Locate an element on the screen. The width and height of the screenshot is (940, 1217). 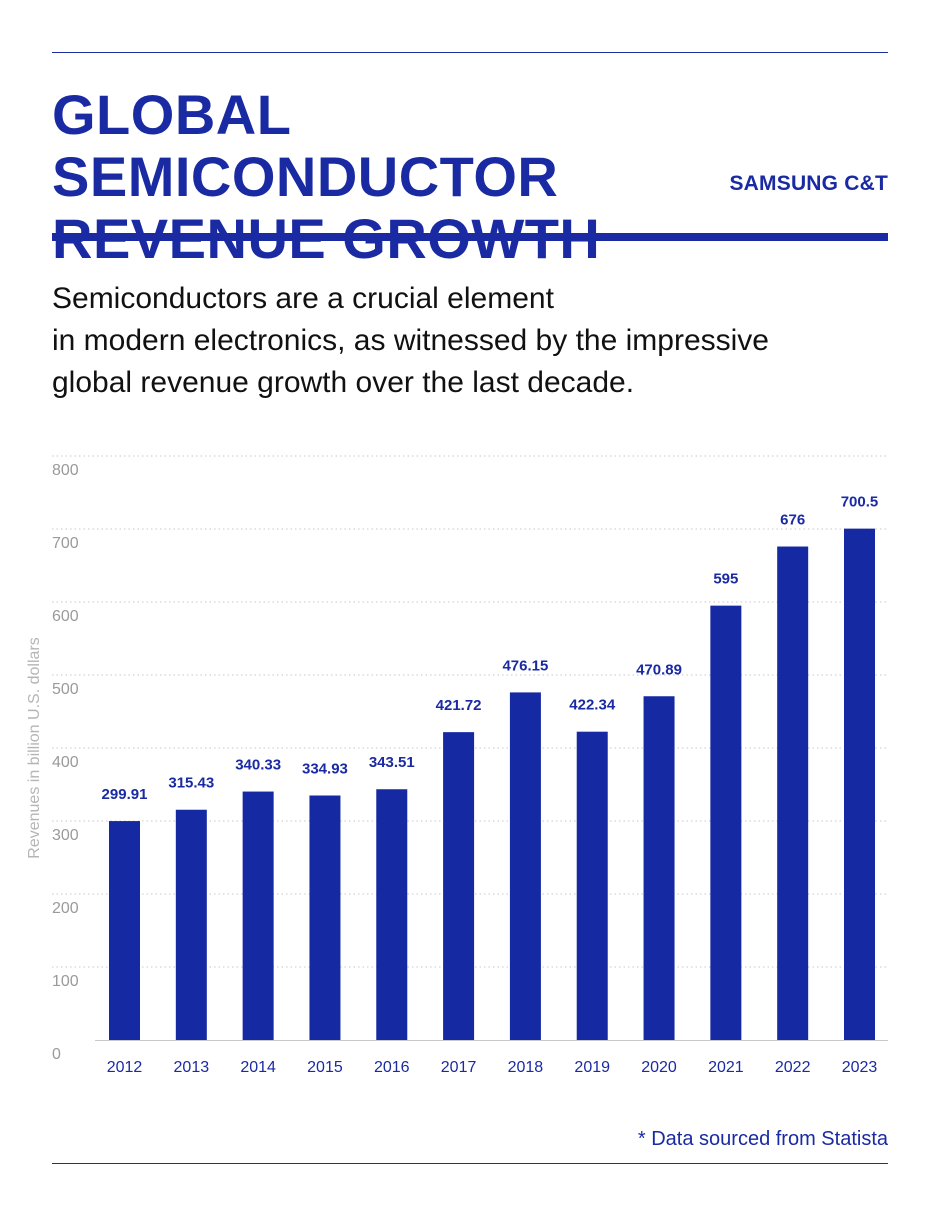
bar-value-label: 421.72 is located at coordinates (459, 705).